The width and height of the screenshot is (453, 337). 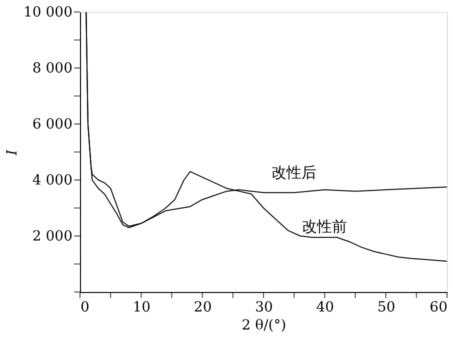 What do you see at coordinates (52, 180) in the screenshot?
I see `y-tick-label: 4 000` at bounding box center [52, 180].